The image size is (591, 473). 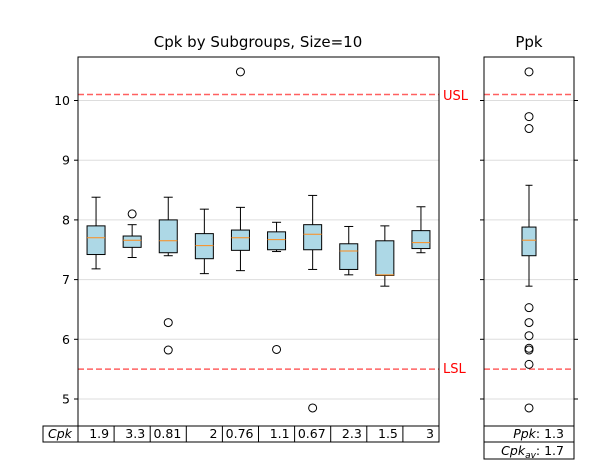 I want to click on subgroup-1-iqr-box, so click(x=96, y=240).